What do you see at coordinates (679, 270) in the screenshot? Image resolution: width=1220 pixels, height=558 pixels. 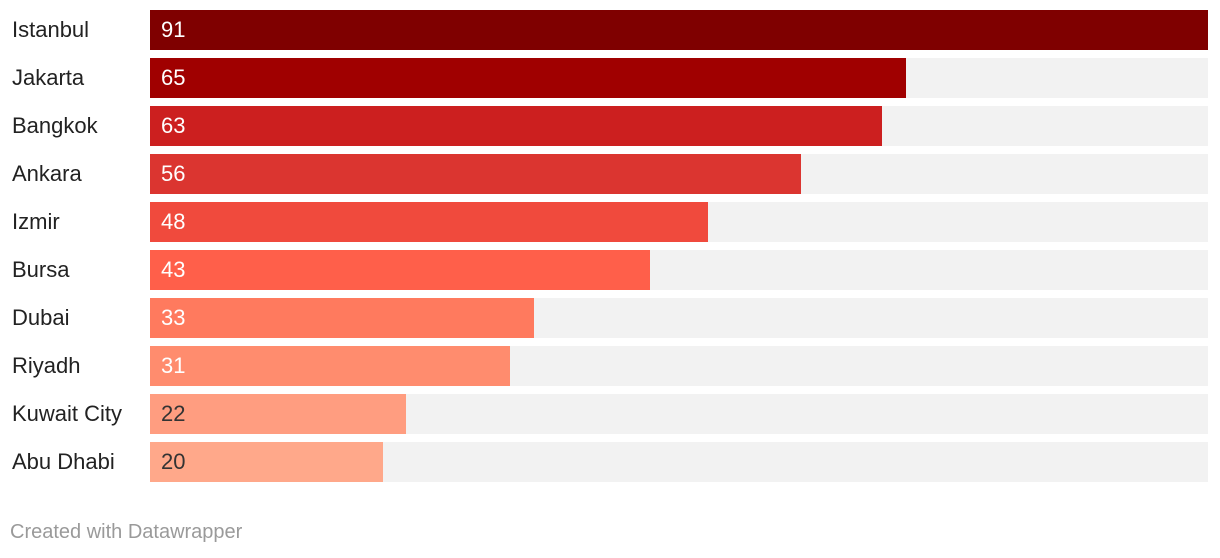 I see `bar-track: 43` at bounding box center [679, 270].